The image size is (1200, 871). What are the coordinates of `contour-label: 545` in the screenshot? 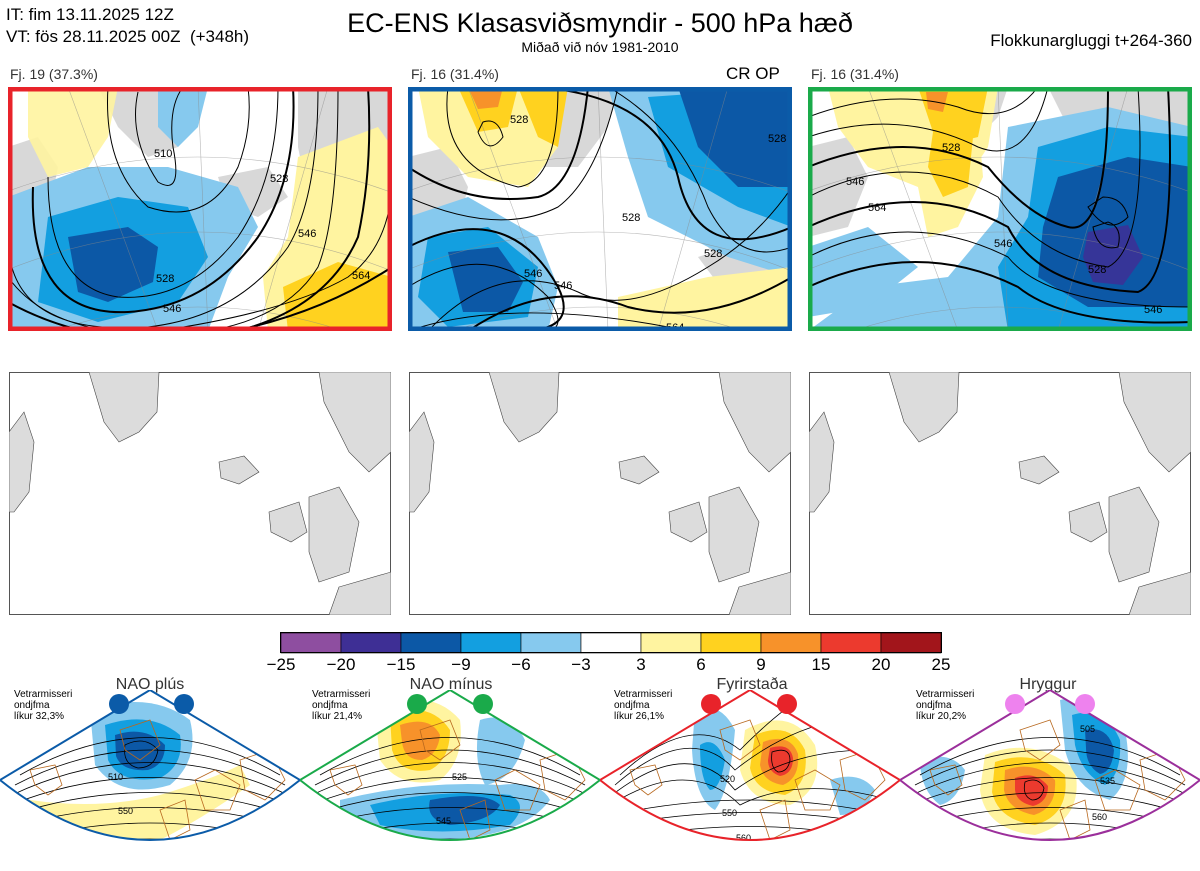 It's located at (443, 821).